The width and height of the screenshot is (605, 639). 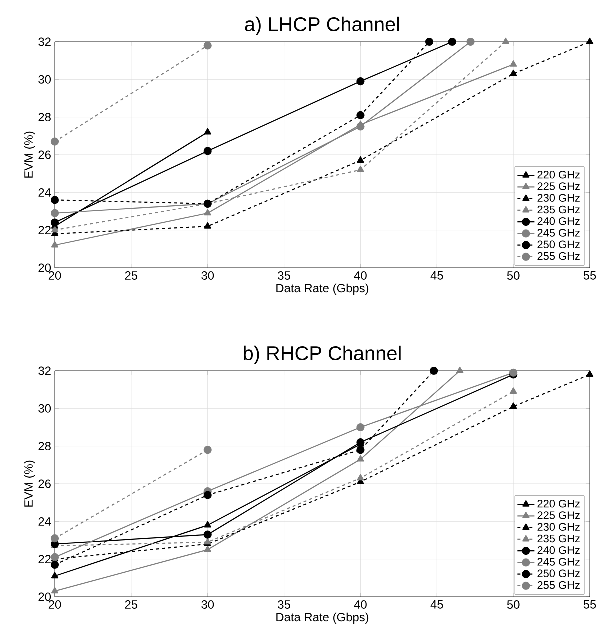 I want to click on chart-title: b) RHCP Channel, so click(x=322, y=355).